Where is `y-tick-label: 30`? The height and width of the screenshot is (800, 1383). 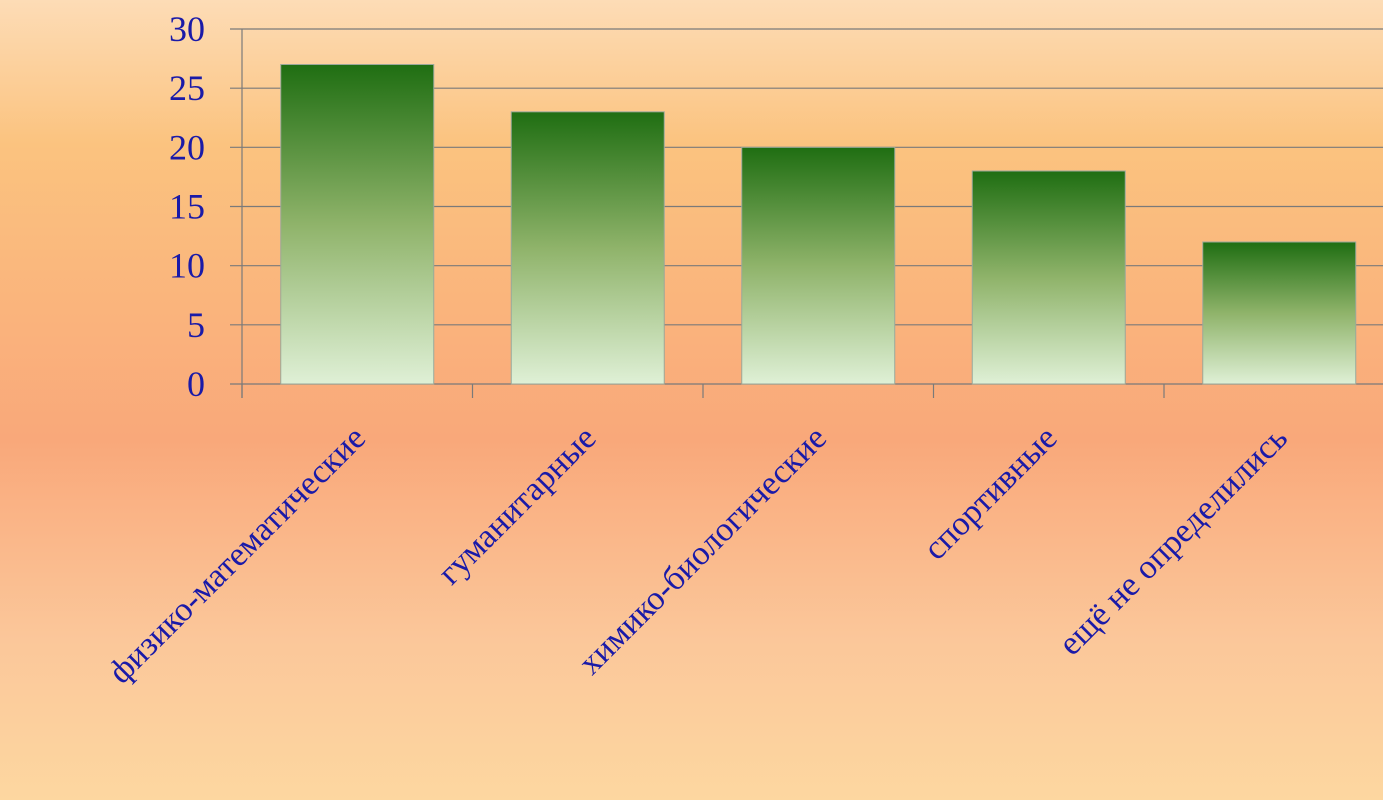 y-tick-label: 30 is located at coordinates (187, 29).